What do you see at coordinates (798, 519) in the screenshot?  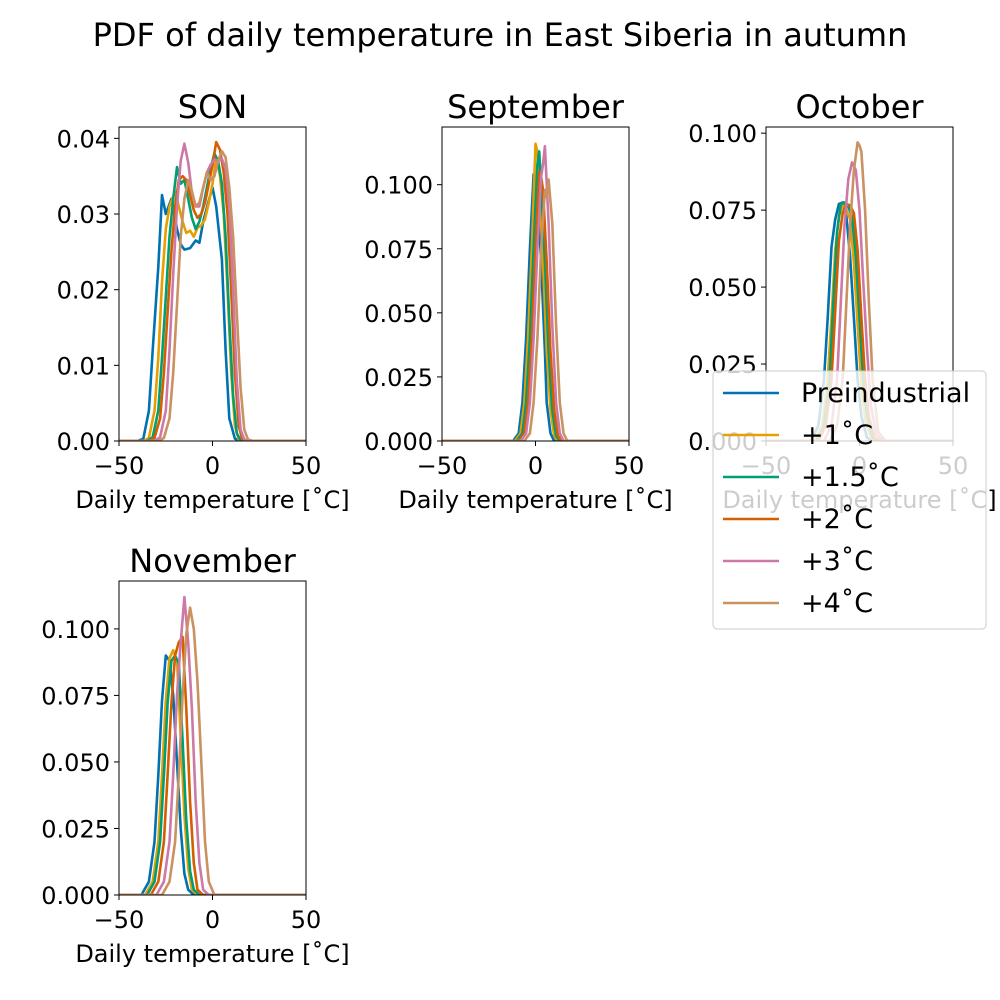 I see `legend-entry: +2˚C` at bounding box center [798, 519].